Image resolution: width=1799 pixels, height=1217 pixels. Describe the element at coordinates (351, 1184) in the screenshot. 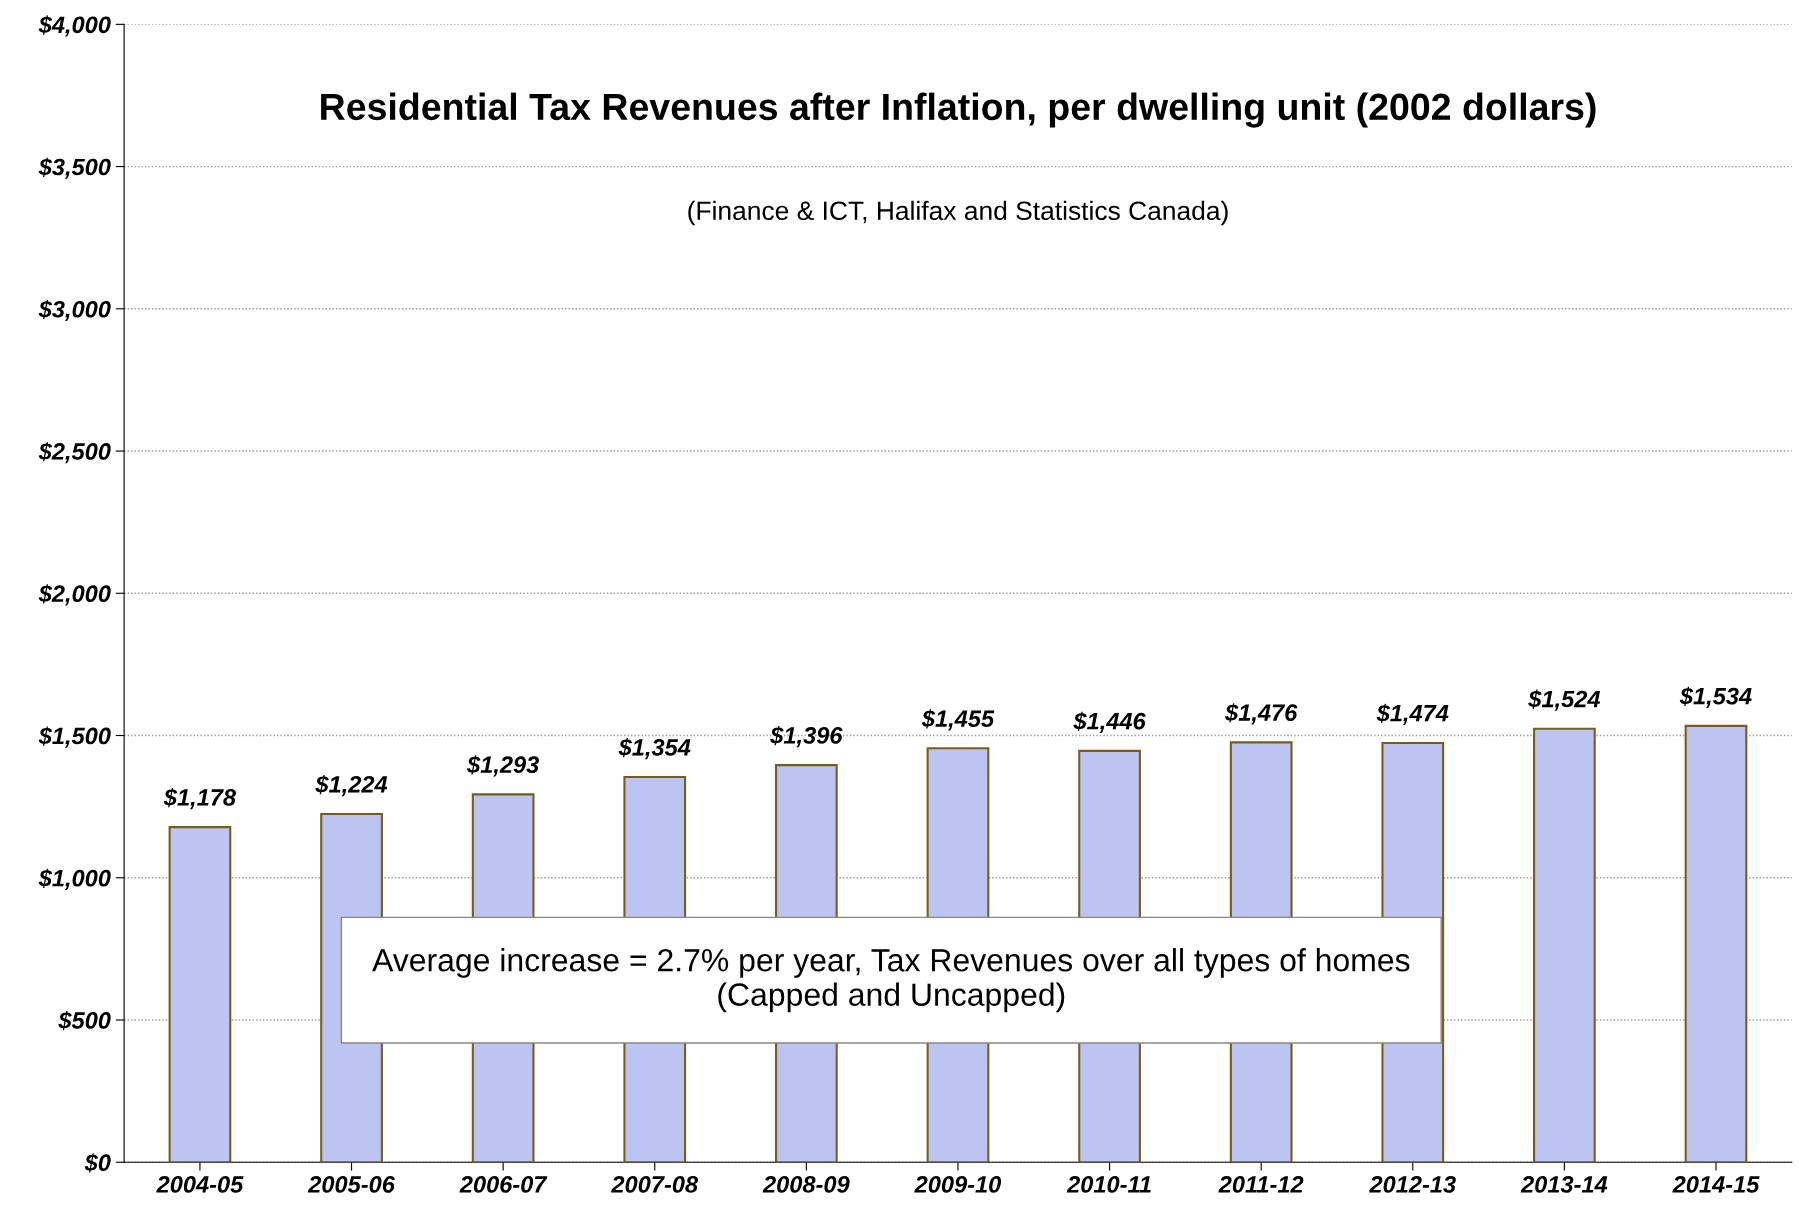

I see `x-tick-label: 2005-06` at that location.